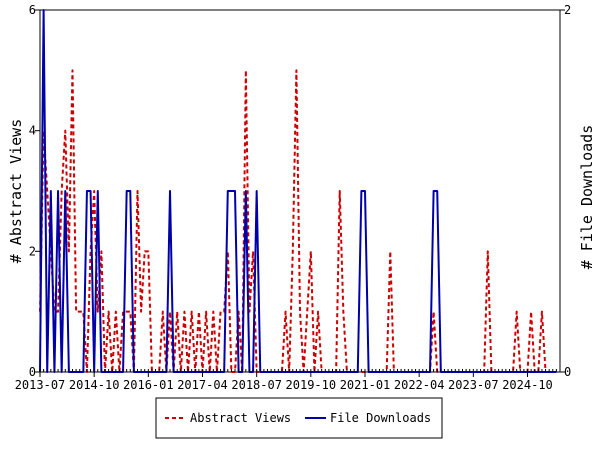  Describe the element at coordinates (311, 385) in the screenshot. I see `x-tick-label: 2019-10` at that location.